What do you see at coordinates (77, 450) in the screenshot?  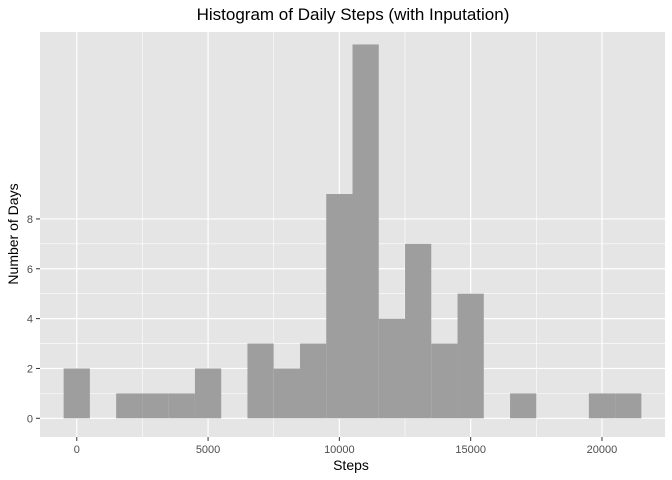 I see `x-tick-label: 0` at bounding box center [77, 450].